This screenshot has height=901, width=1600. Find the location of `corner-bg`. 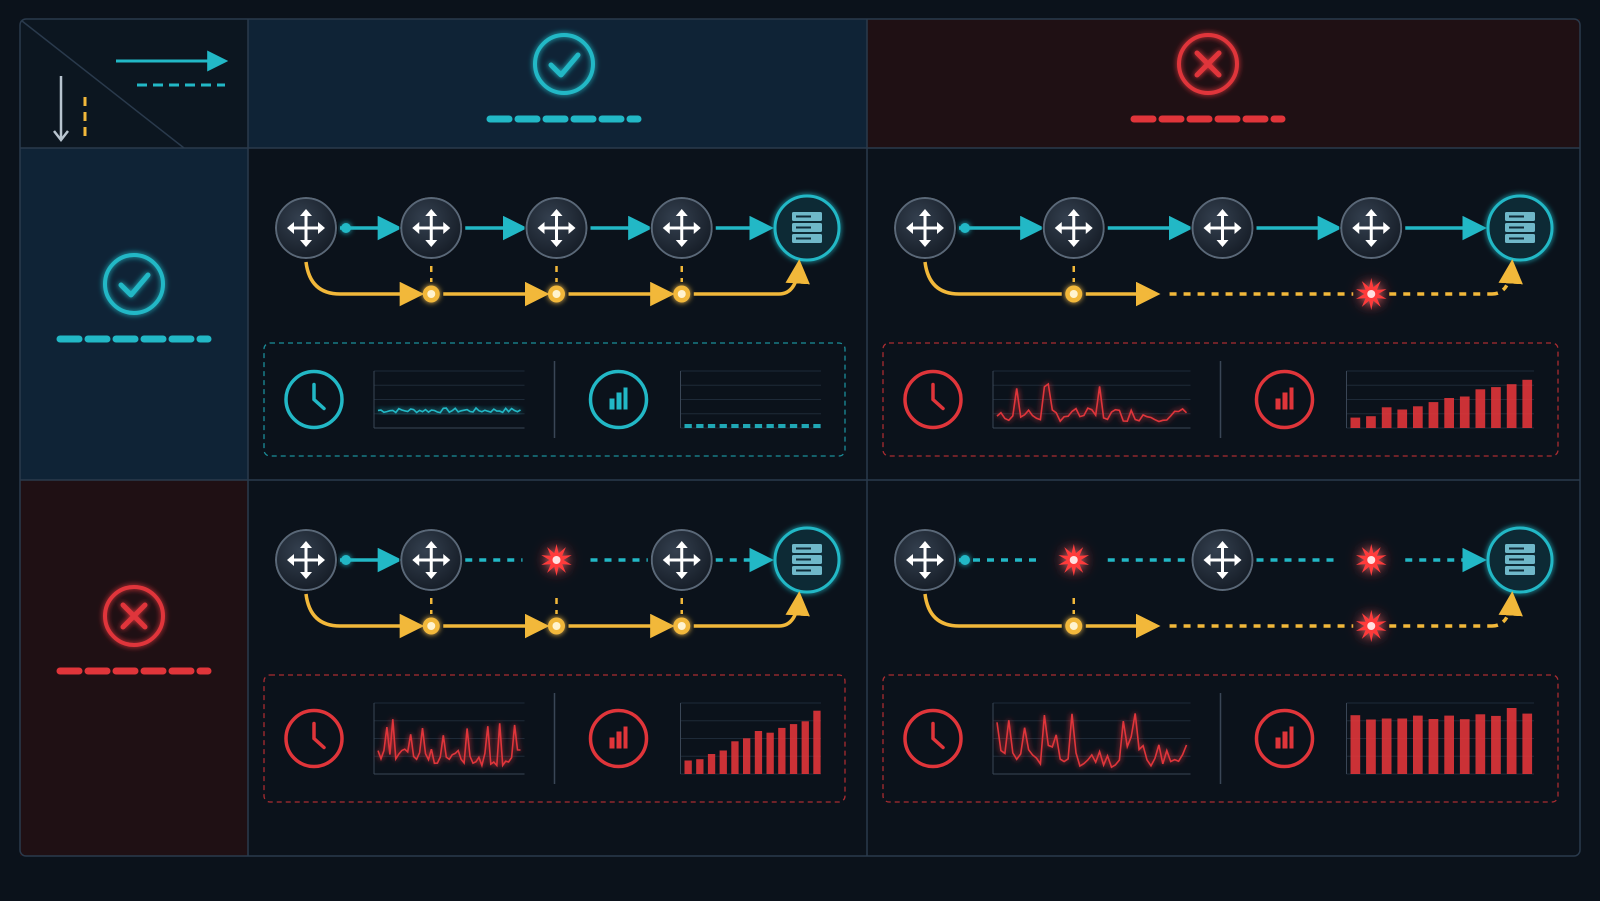

corner-bg is located at coordinates (134, 83).